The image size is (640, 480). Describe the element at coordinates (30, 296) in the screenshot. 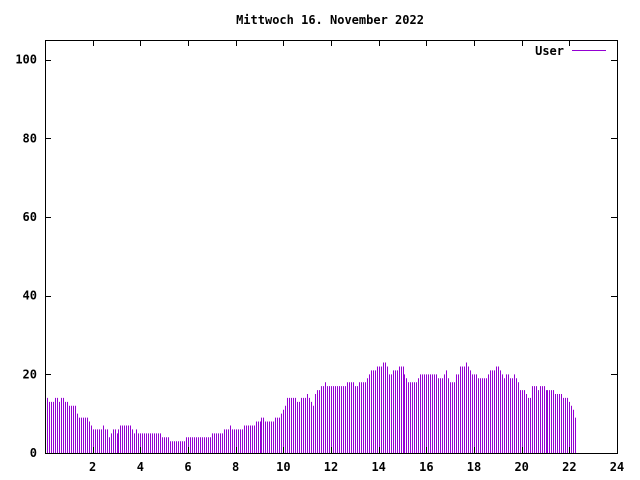

I see `y-tick-label: 40` at that location.